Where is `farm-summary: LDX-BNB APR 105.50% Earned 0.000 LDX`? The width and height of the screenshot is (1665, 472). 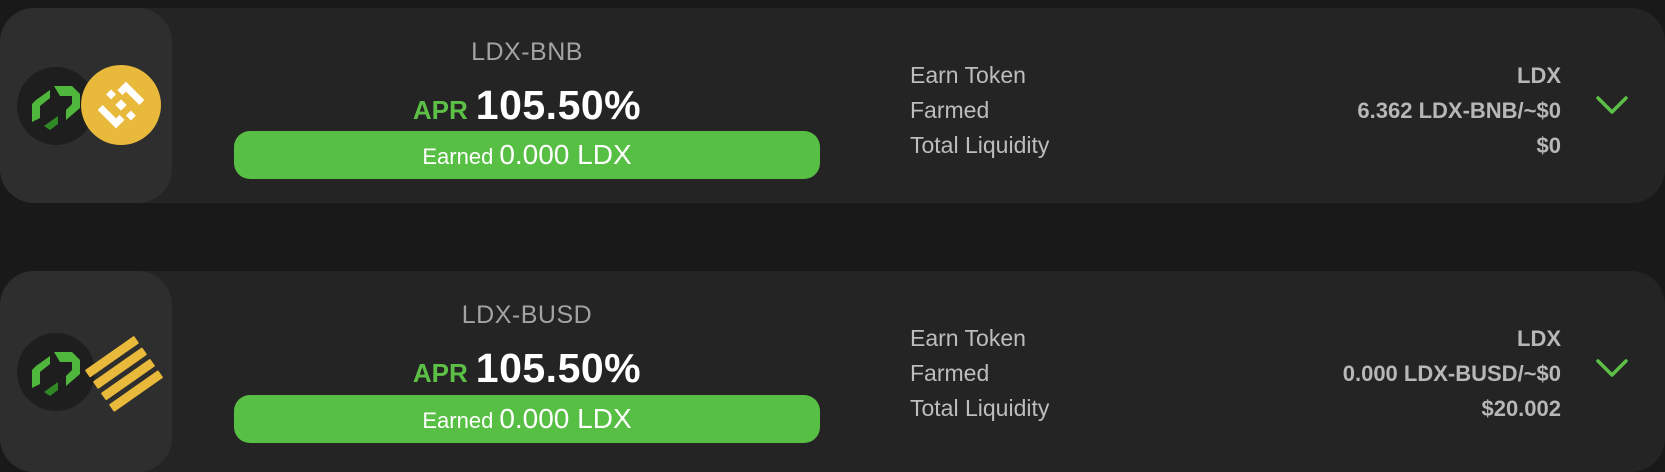 farm-summary: LDX-BNB APR 105.50% Earned 0.000 LDX is located at coordinates (527, 105).